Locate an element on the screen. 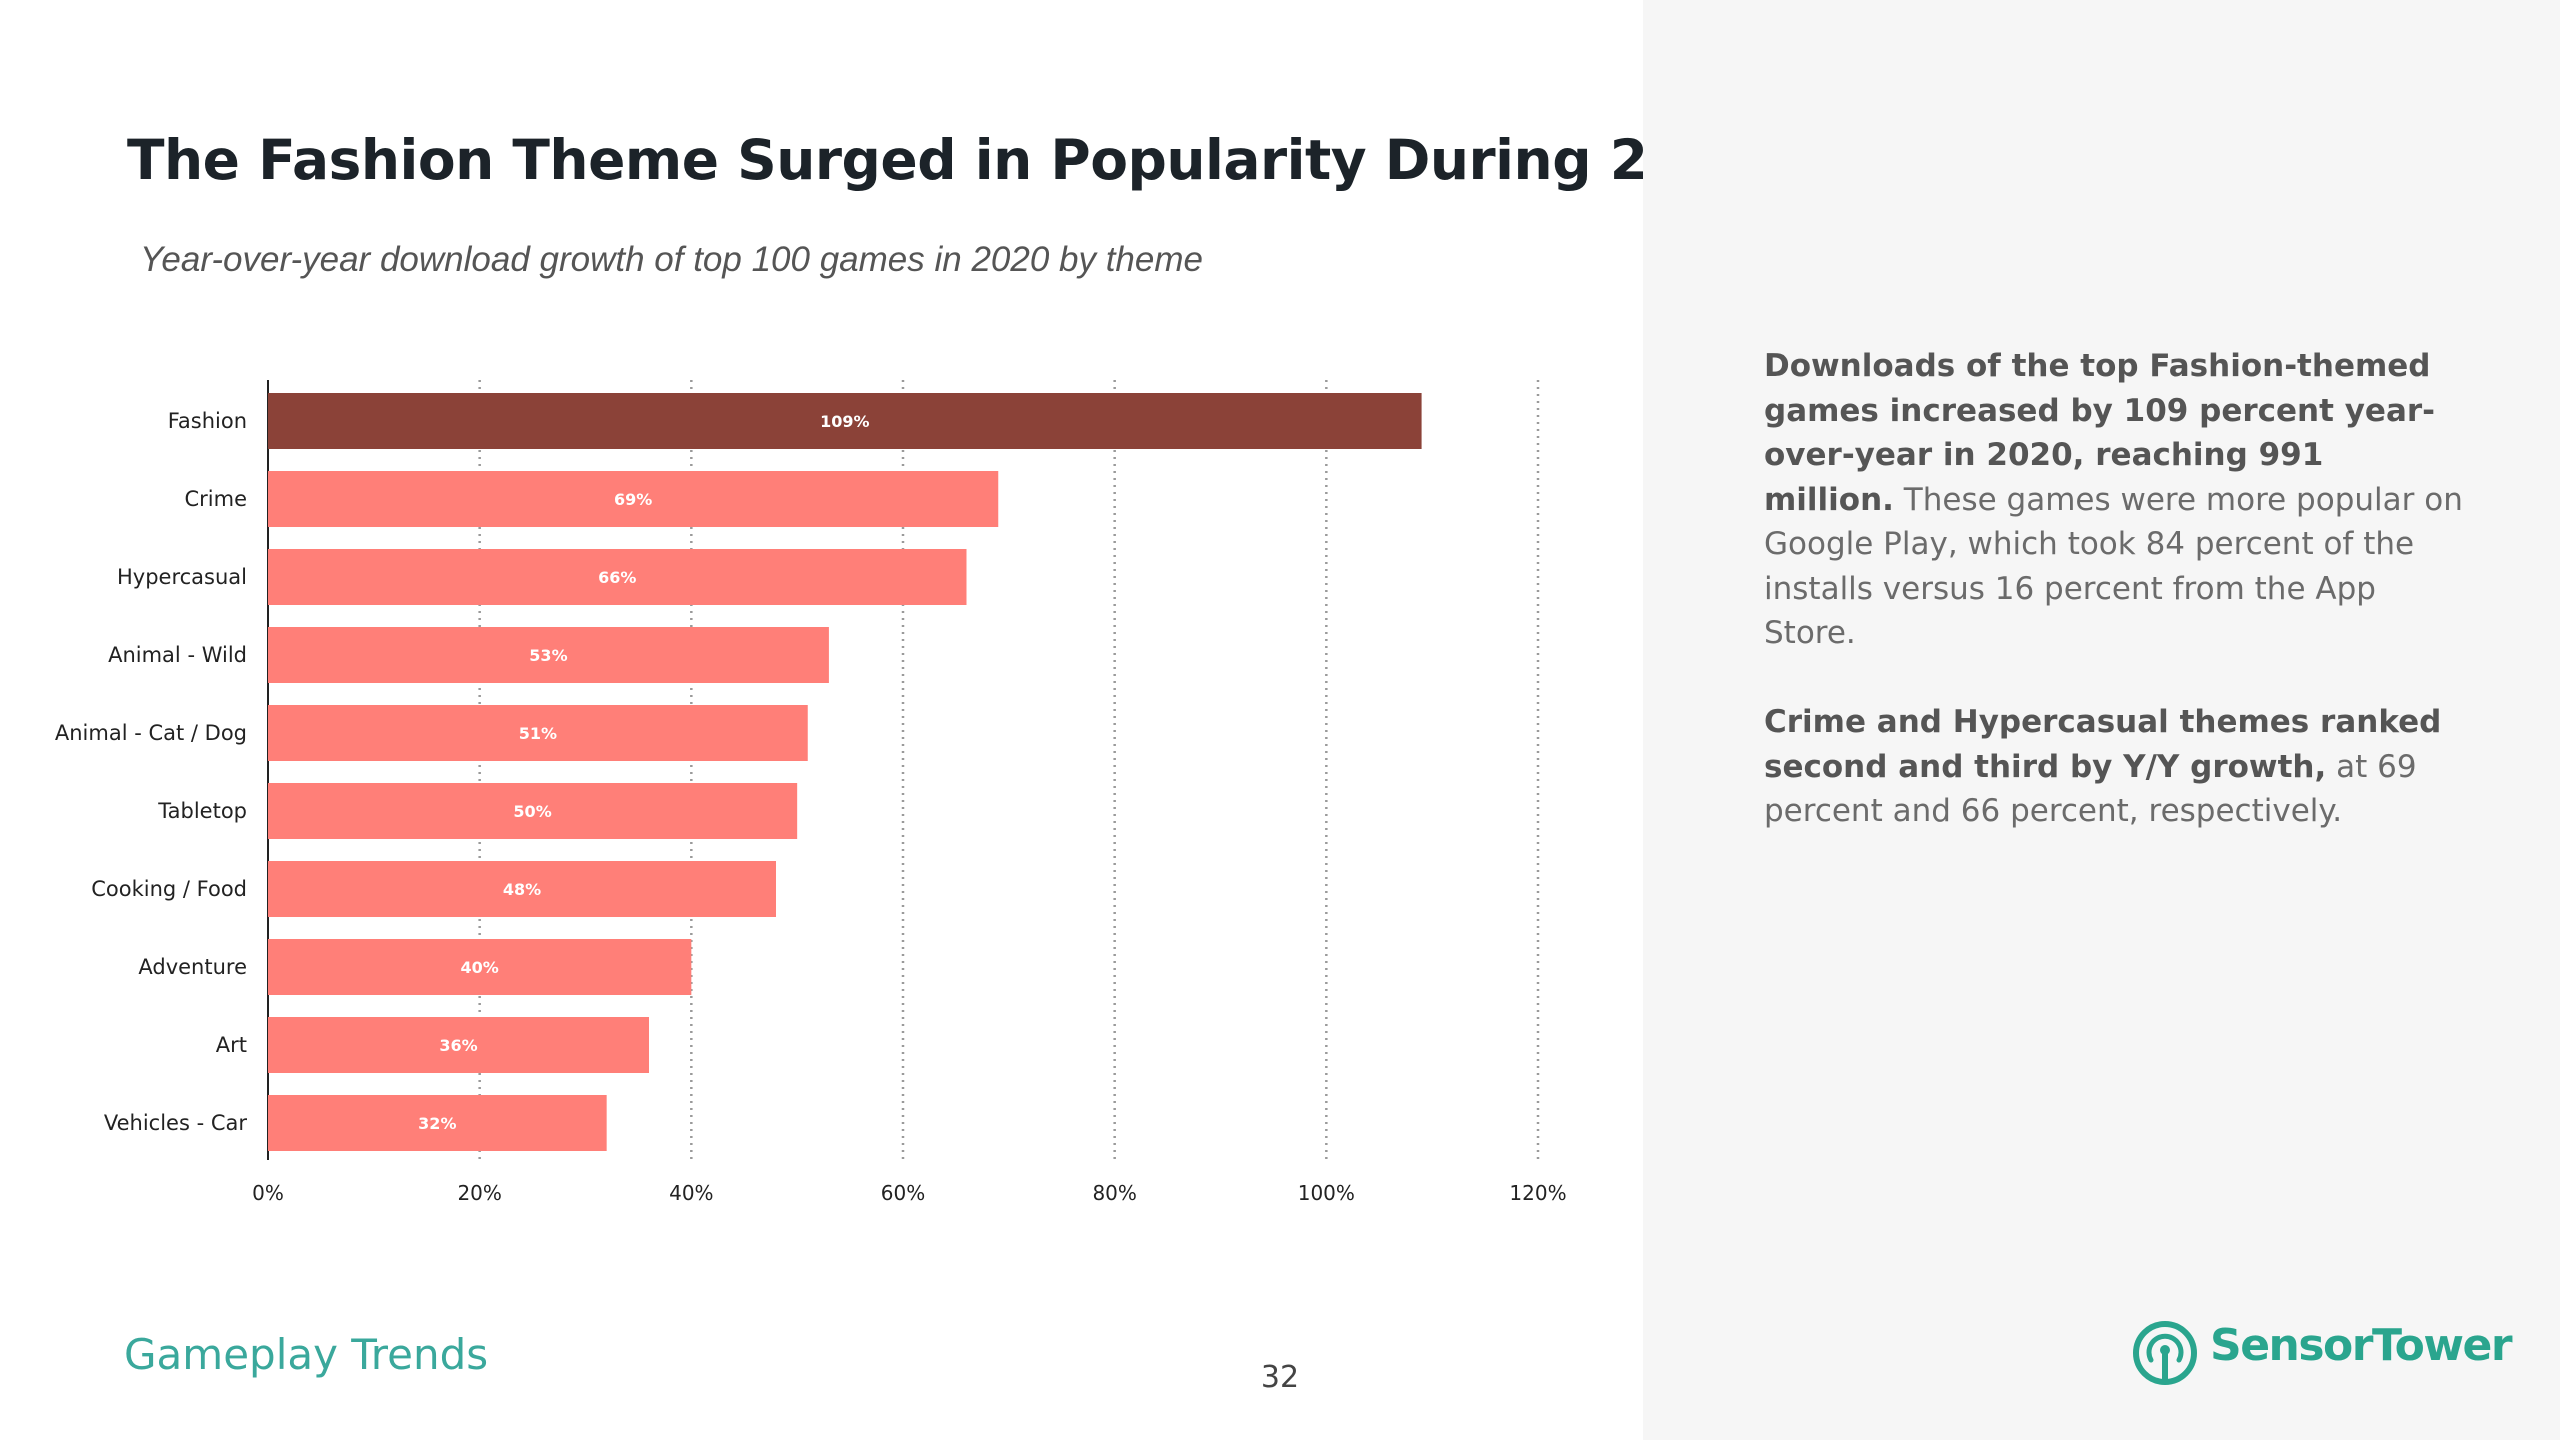 Image resolution: width=2560 pixels, height=1440 pixels. data-label: 66% is located at coordinates (617, 577).